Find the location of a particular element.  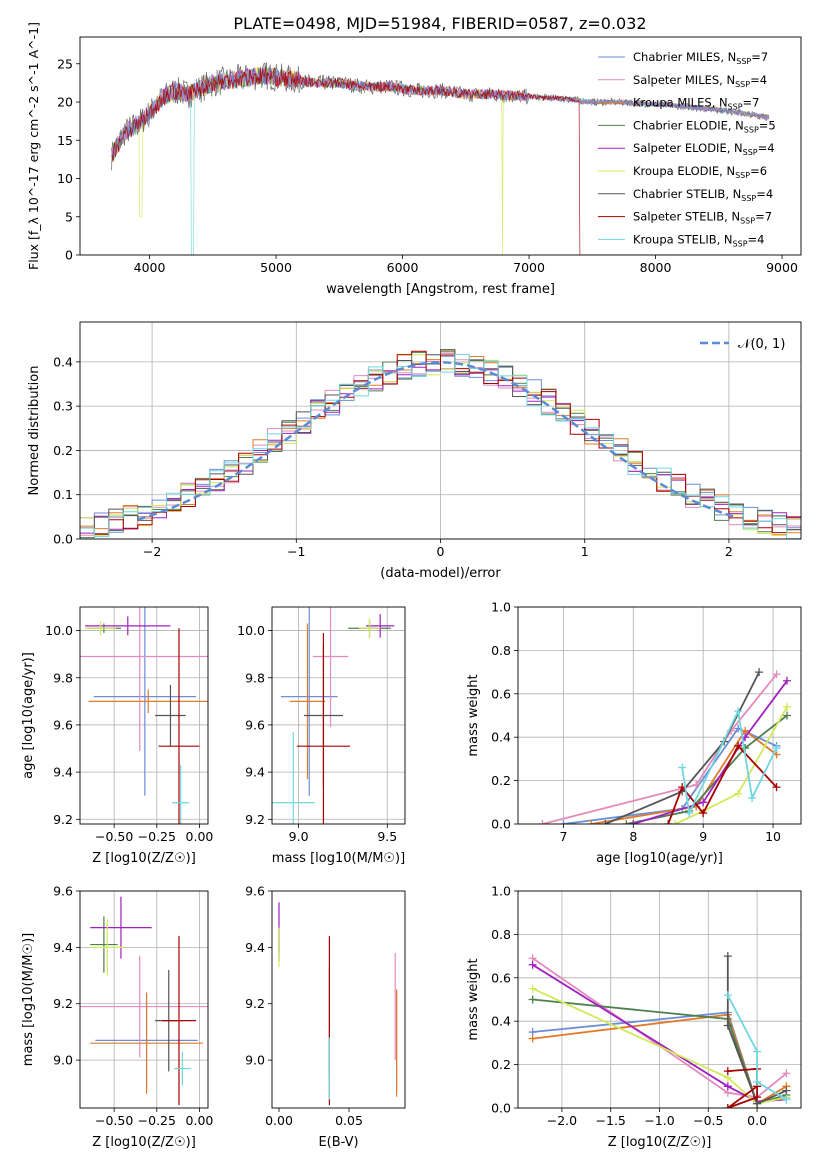

y-axis-label: age [log10(age/yr)] is located at coordinates (28, 715).